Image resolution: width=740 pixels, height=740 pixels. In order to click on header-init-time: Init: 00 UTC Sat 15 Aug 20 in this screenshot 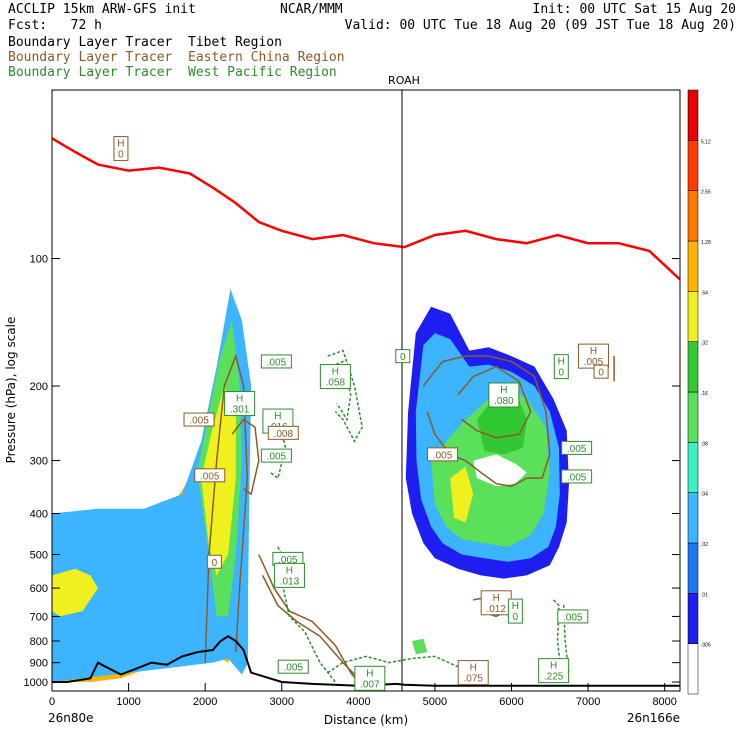, I will do `click(634, 9)`.